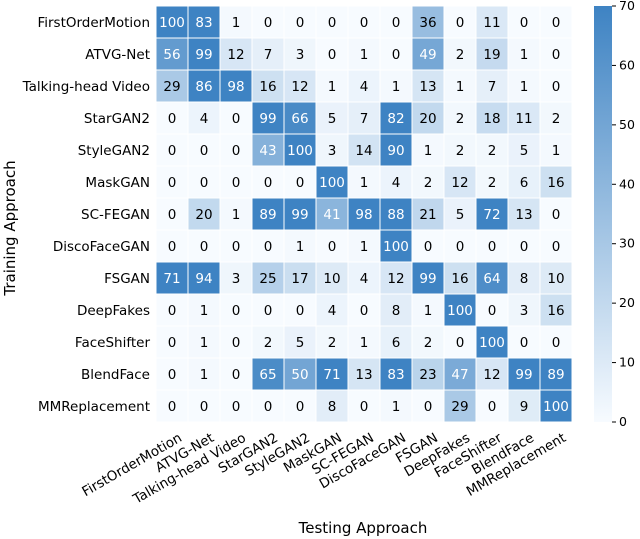  I want to click on heatmap-cell-value: 71, so click(331, 375).